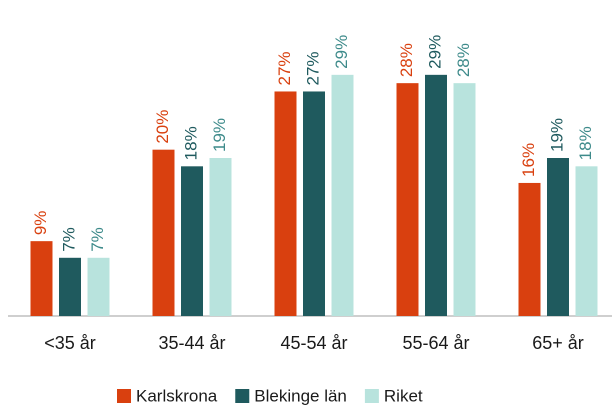  Describe the element at coordinates (40, 223) in the screenshot. I see `value-label: 9%` at that location.